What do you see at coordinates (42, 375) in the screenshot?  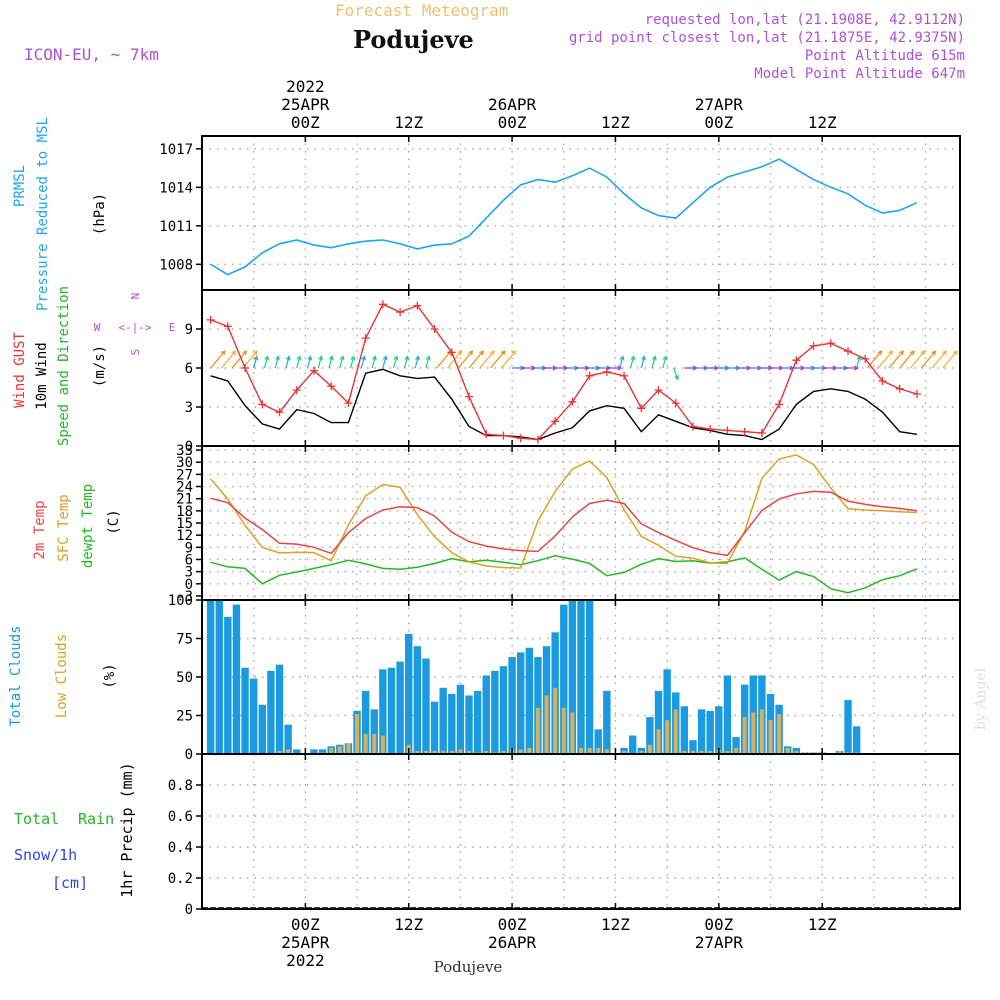 I see `wind-speed-label: 10m Wind` at bounding box center [42, 375].